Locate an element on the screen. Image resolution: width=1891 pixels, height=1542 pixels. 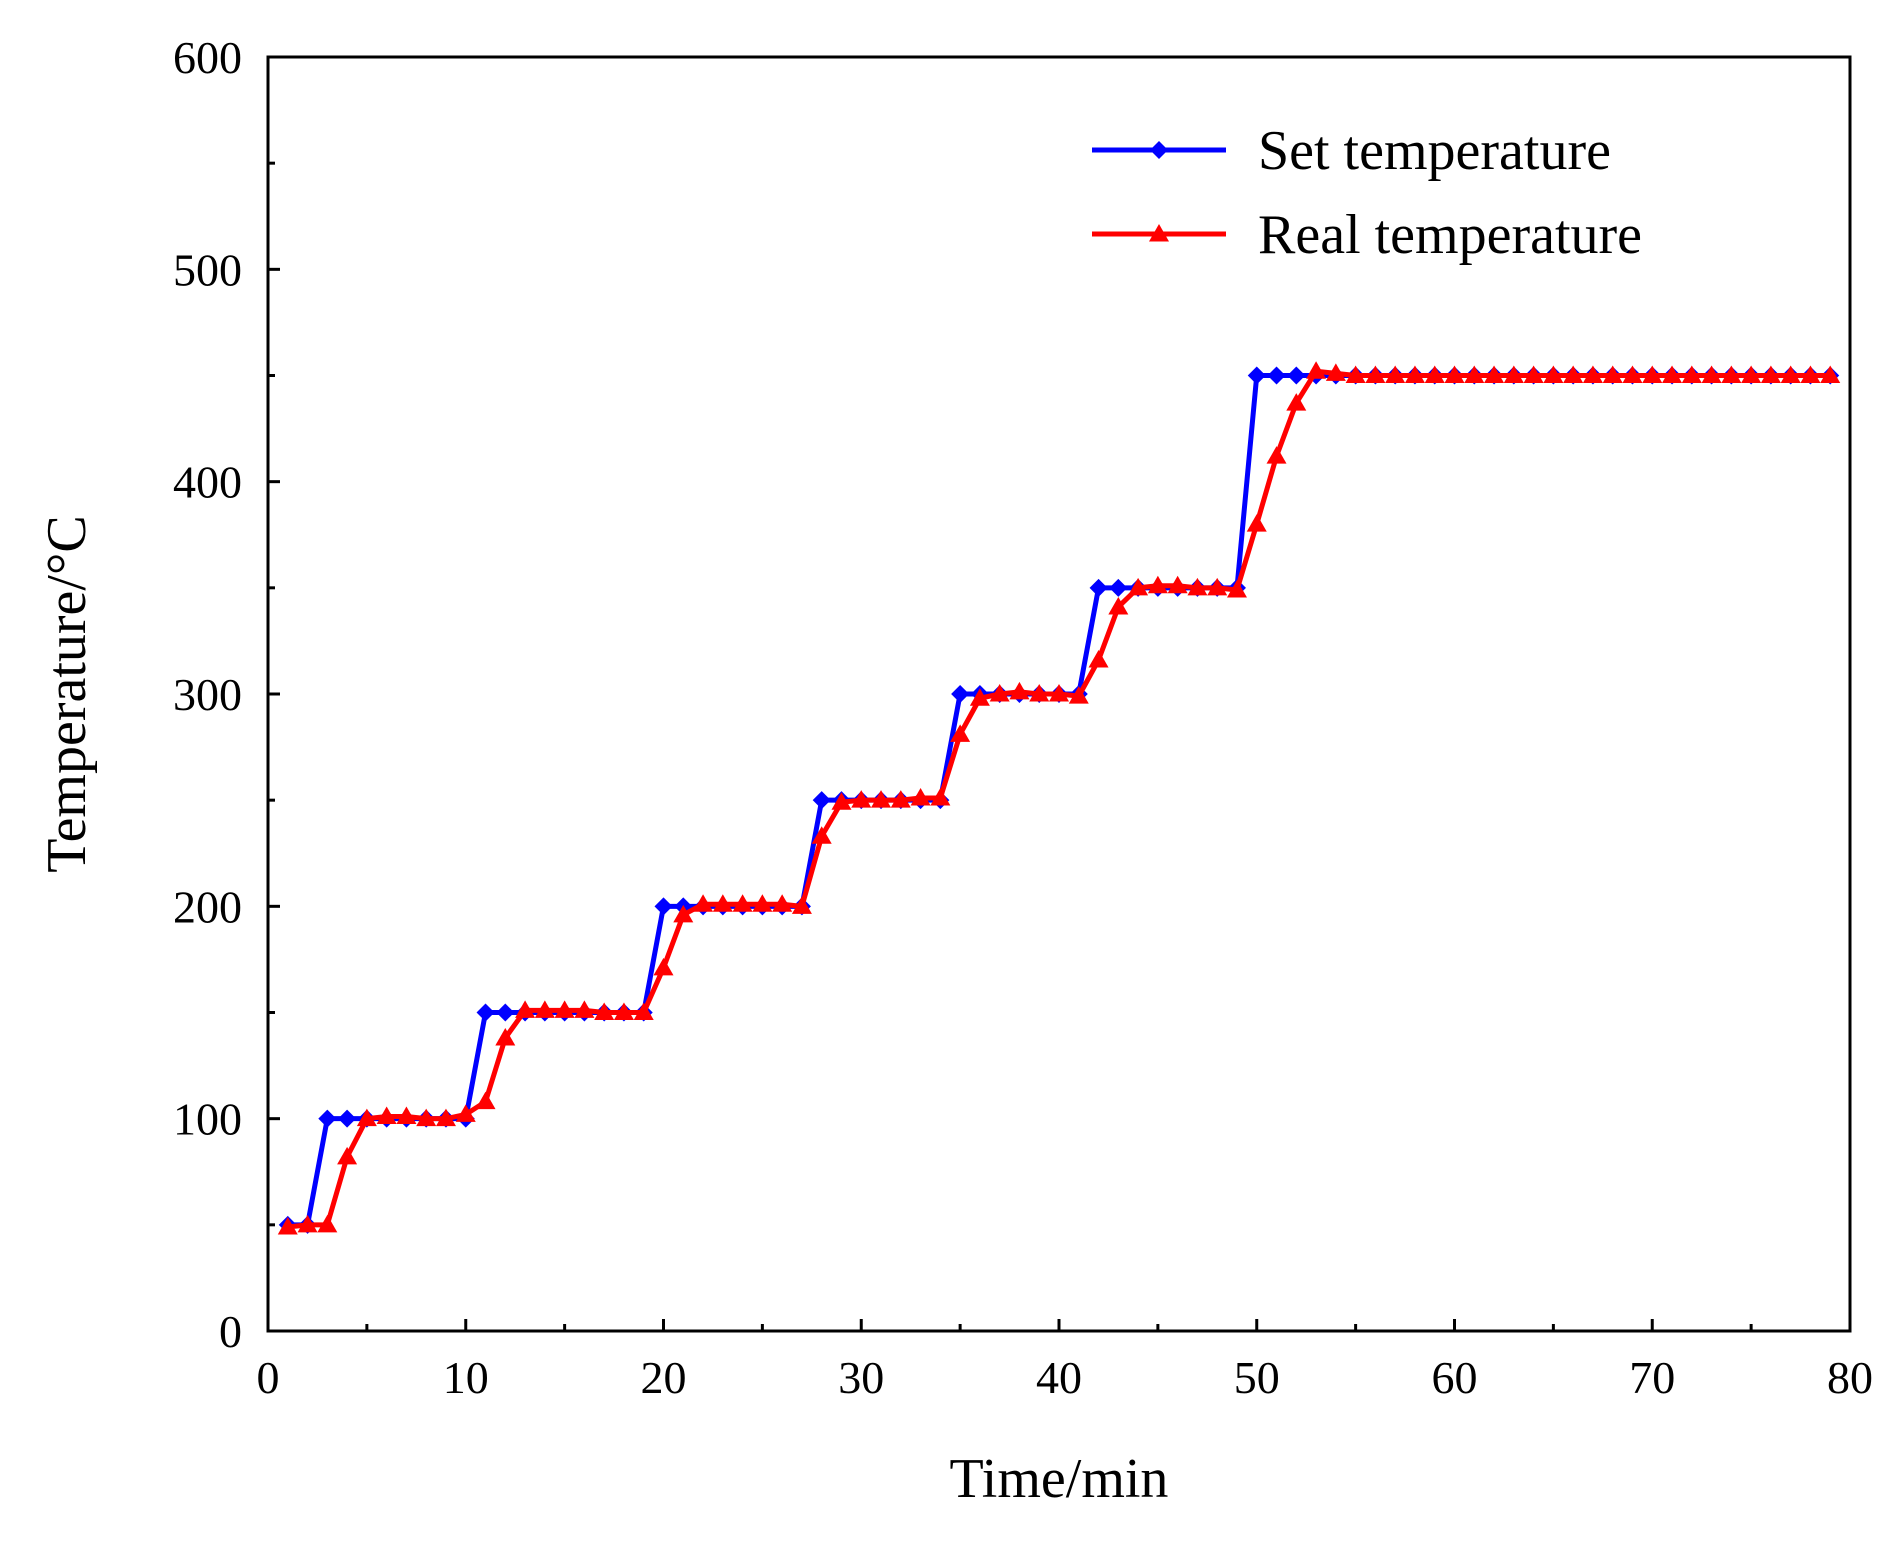
y-tick-label: 400 is located at coordinates (207, 482).